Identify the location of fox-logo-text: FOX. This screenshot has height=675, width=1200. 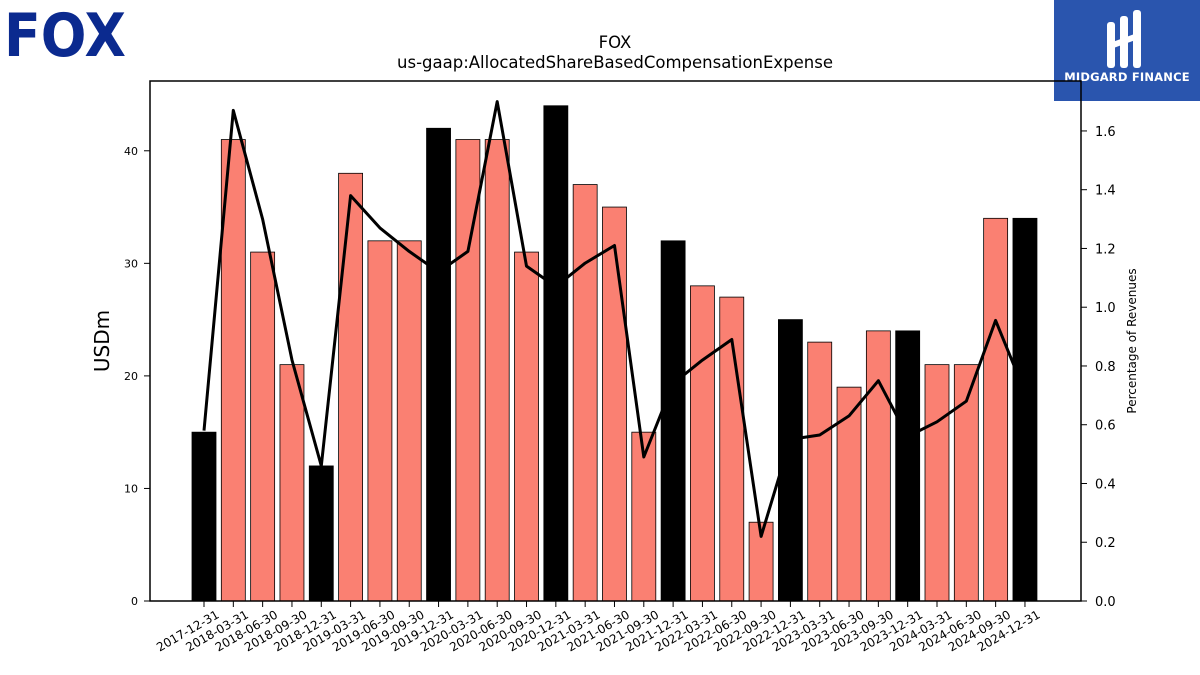
(65, 32).